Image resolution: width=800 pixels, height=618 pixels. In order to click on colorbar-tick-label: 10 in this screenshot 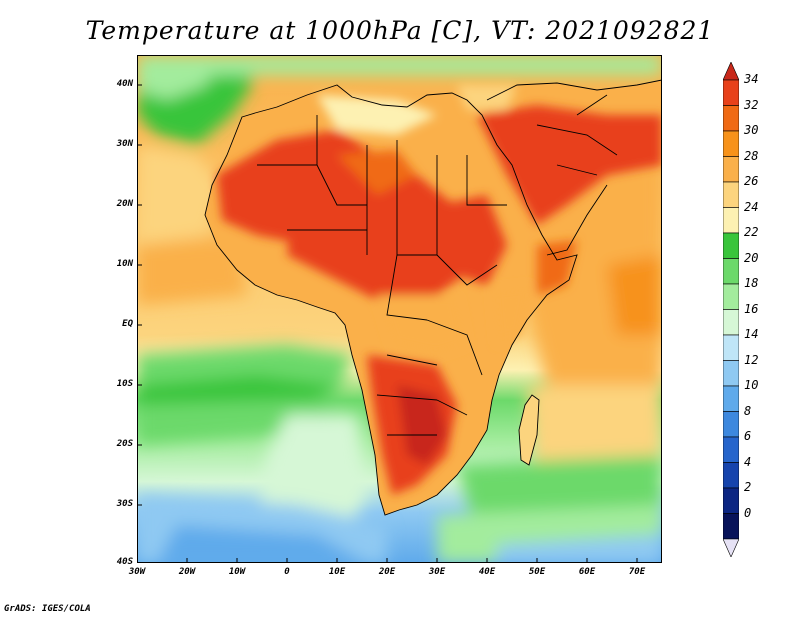, I will do `click(751, 385)`.